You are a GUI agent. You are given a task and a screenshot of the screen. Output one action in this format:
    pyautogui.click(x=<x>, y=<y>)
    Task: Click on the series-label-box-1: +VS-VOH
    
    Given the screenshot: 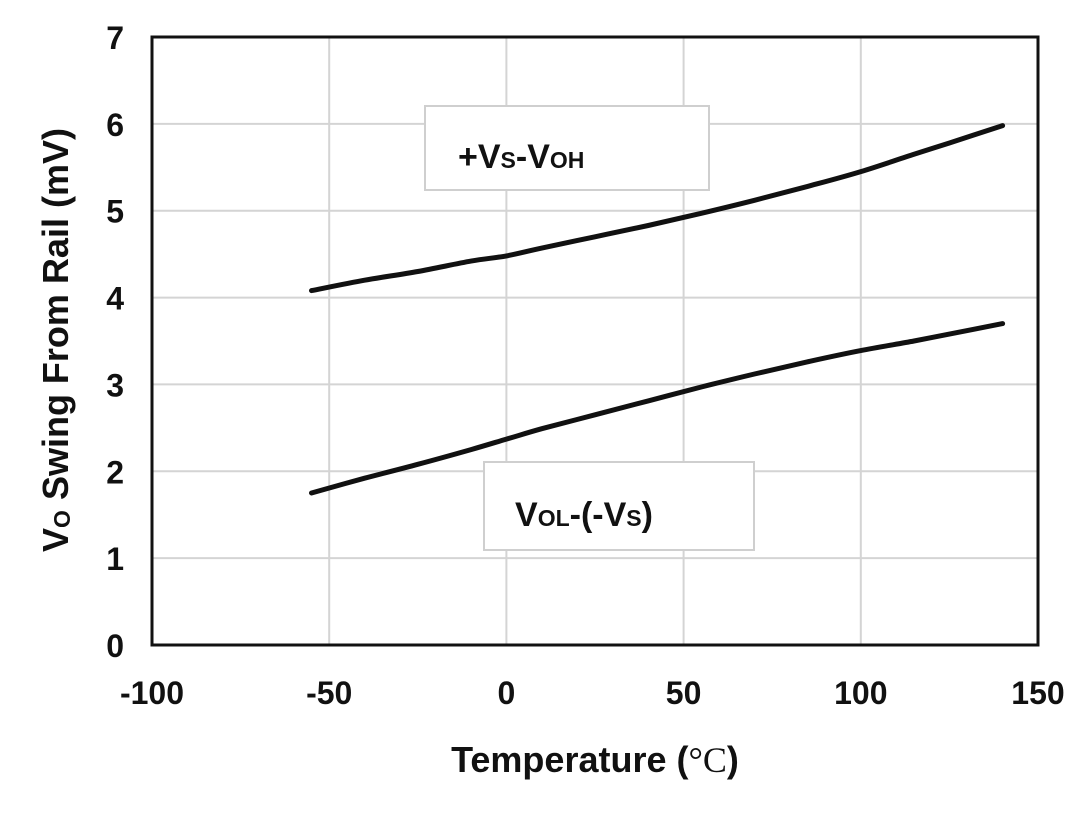 What is the action you would take?
    pyautogui.click(x=567, y=148)
    